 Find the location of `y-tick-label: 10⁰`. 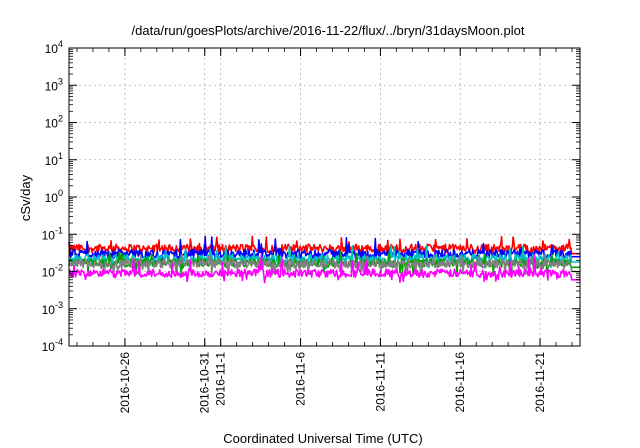

y-tick-label: 10⁰ is located at coordinates (54, 196).